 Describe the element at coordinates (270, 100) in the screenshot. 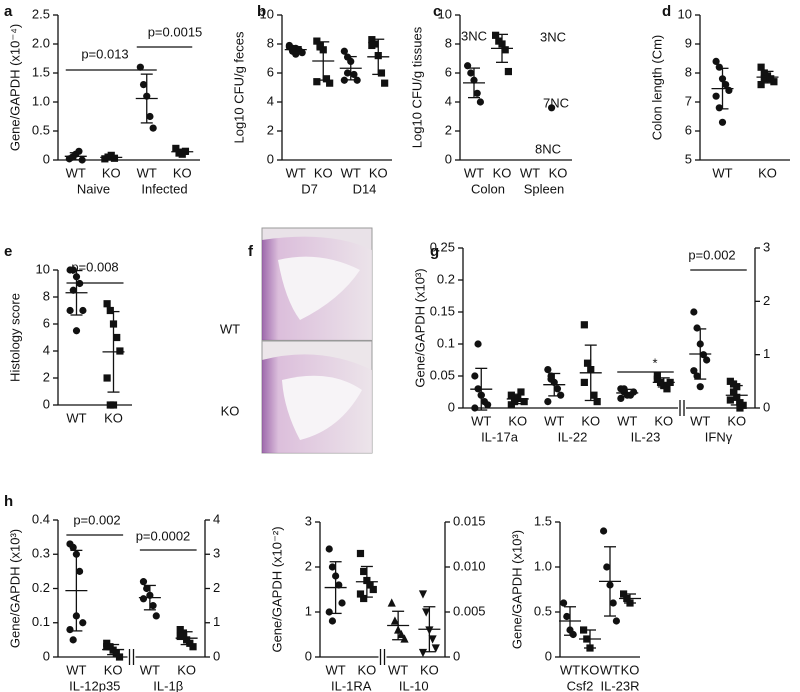

I see `y-tick-label: 4` at that location.